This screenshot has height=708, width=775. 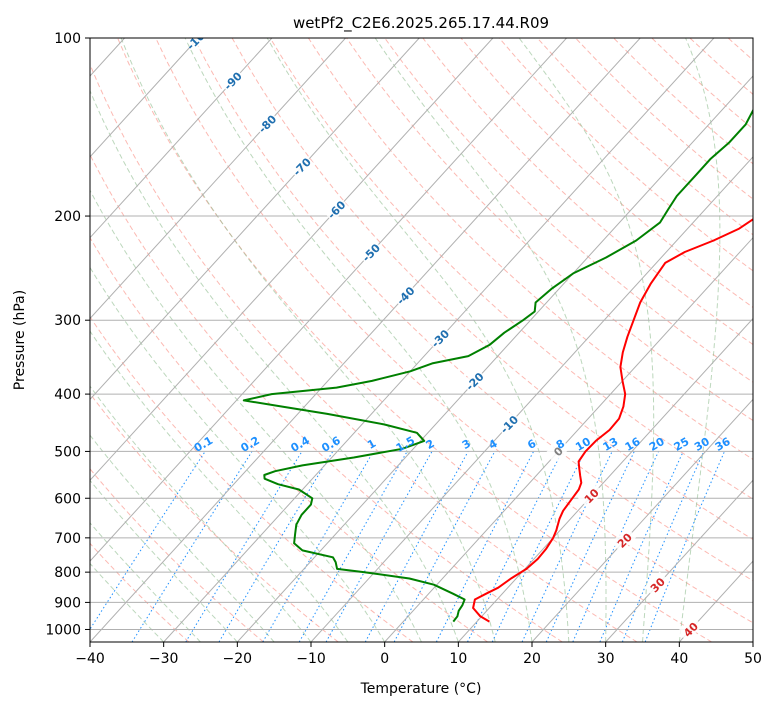 I want to click on y-axis-ticks: 100 200 300 400 500 600 700 800 900 1000, so click(x=67, y=334).